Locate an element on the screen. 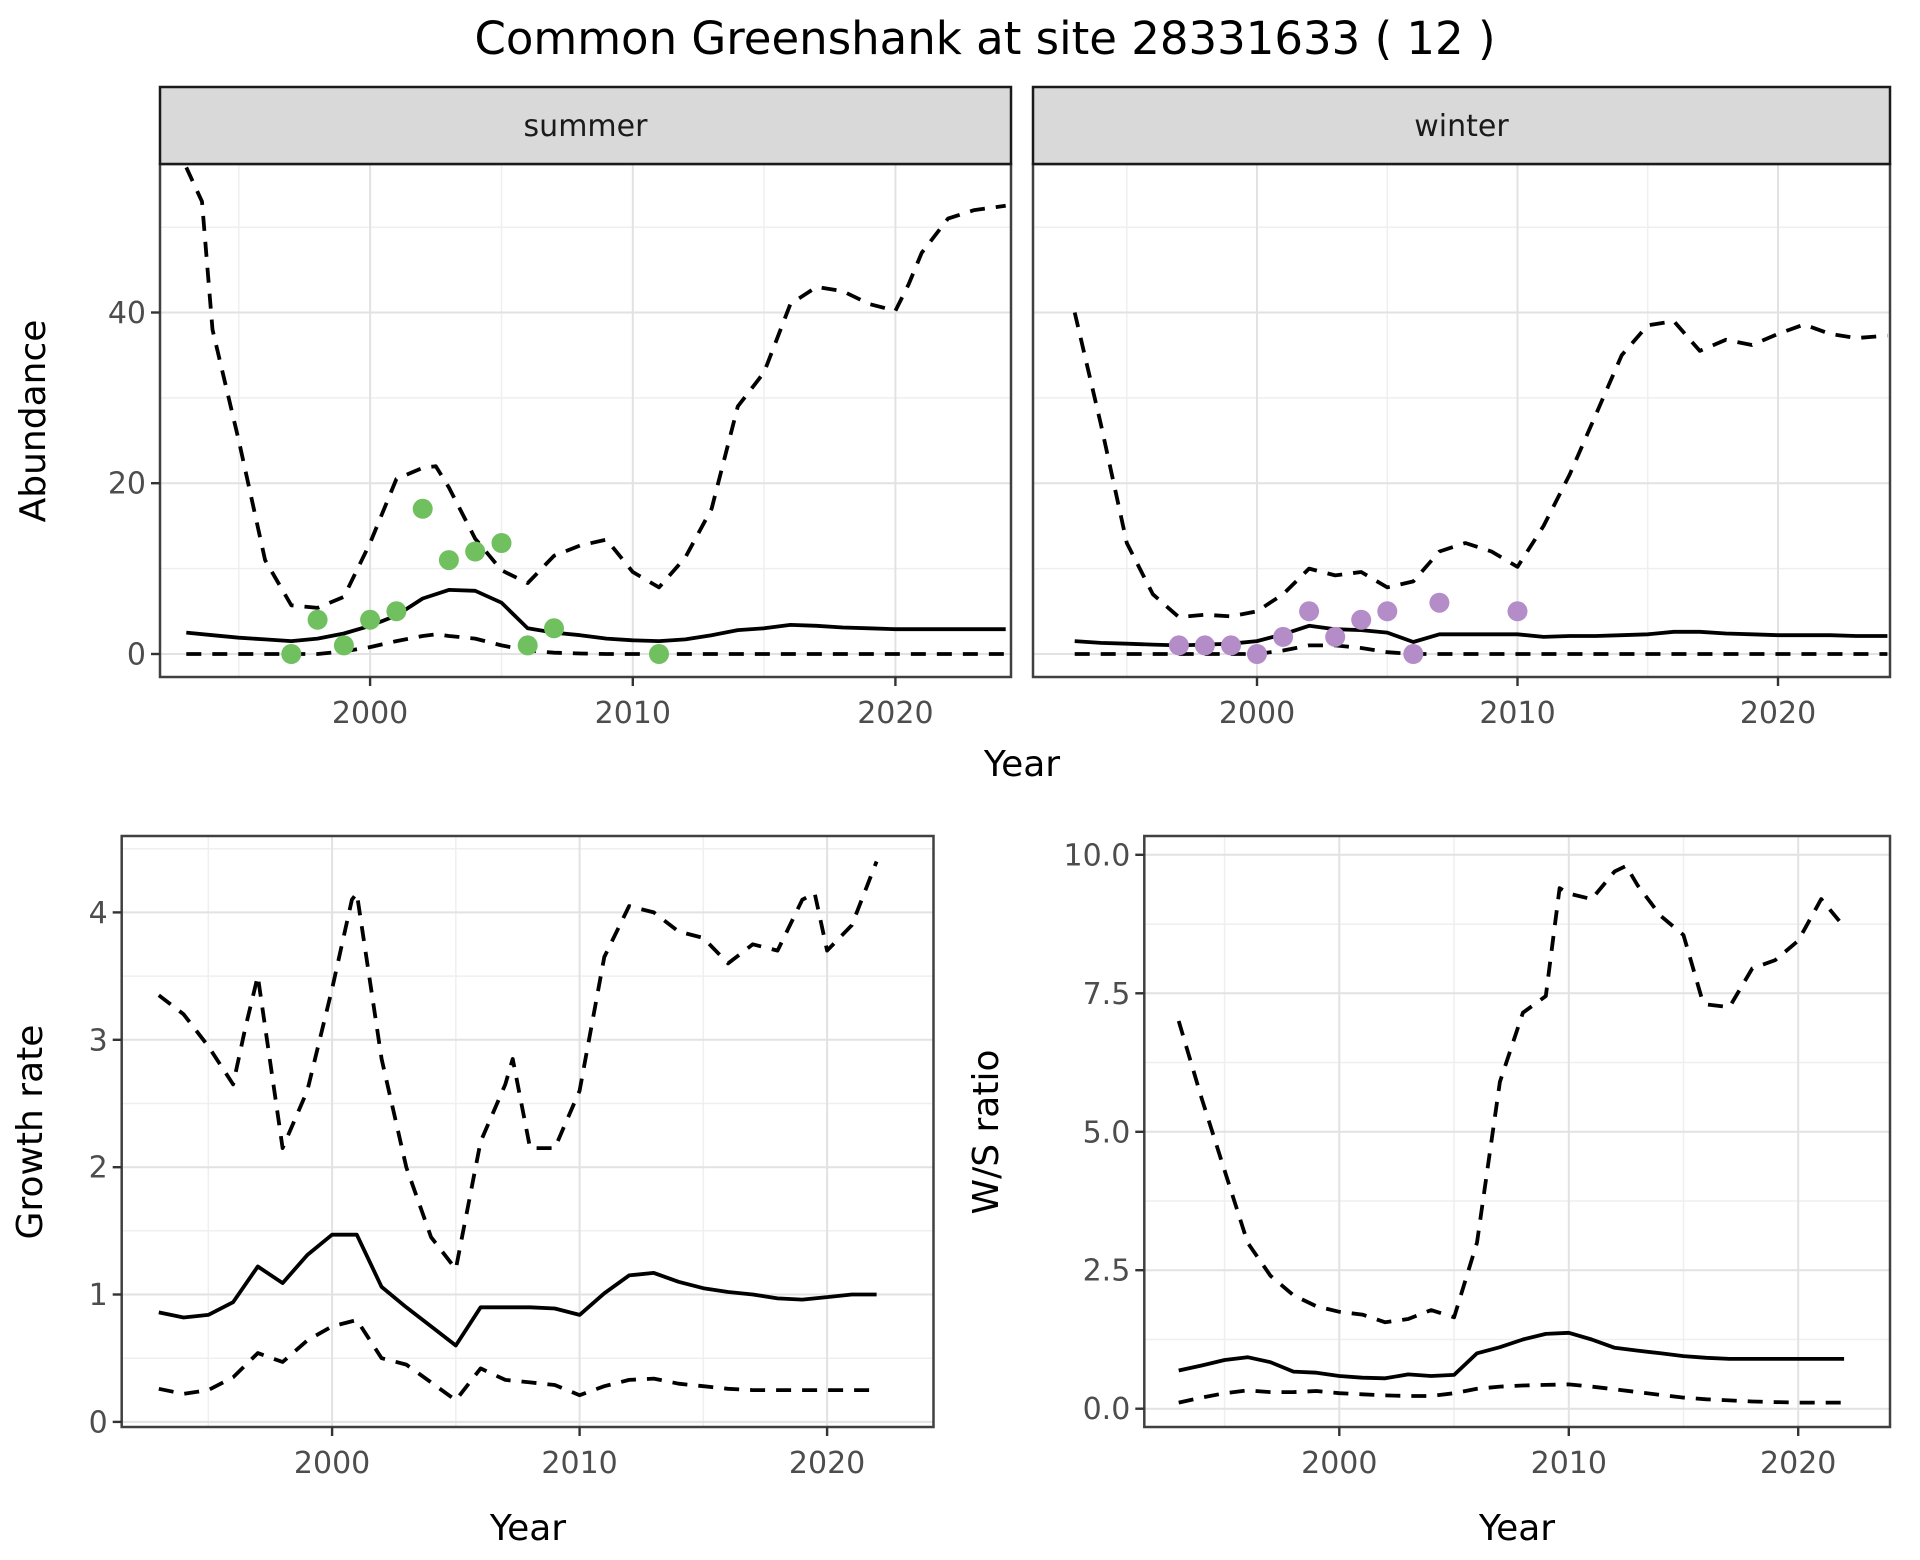 The image size is (1920, 1560). growth-rate-lower-ci-line is located at coordinates (517, 1360).